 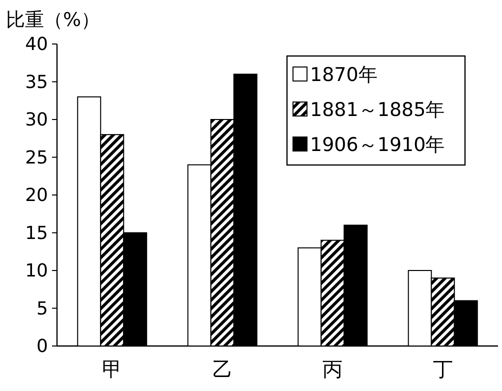 What do you see at coordinates (36, 44) in the screenshot?
I see `y-tick-label: 40` at bounding box center [36, 44].